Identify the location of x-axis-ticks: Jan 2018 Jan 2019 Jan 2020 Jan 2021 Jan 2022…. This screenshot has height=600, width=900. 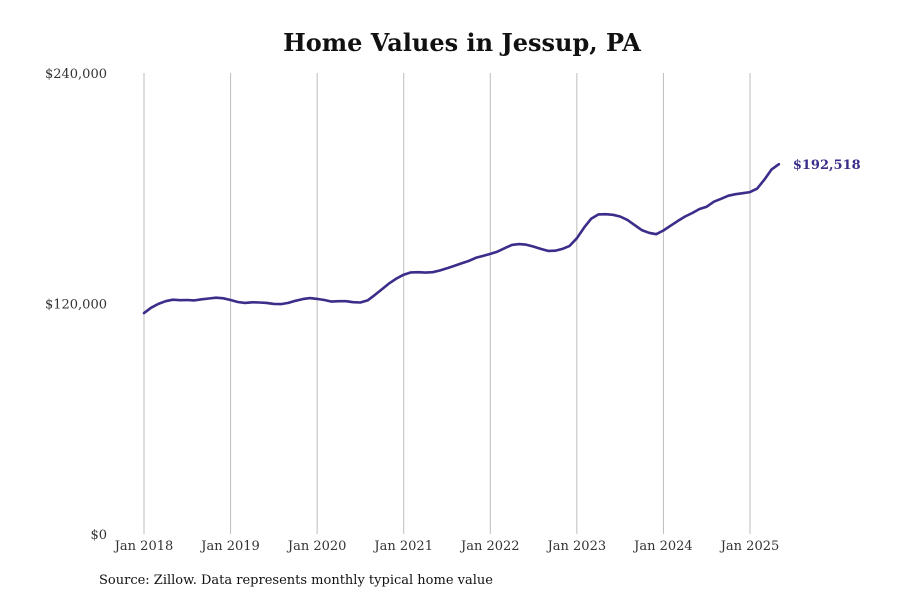
(446, 546).